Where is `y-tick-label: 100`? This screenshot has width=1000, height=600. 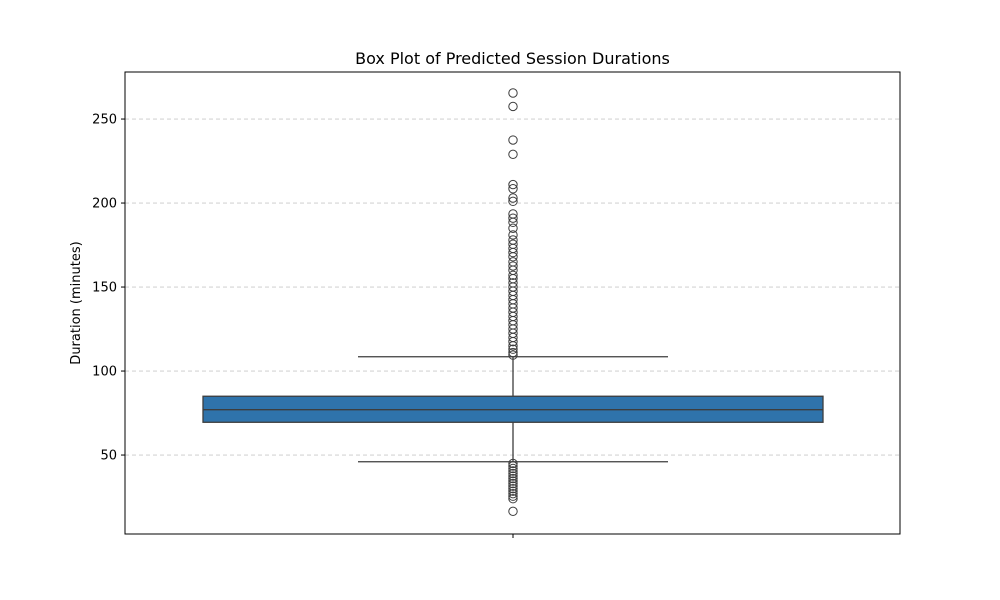
y-tick-label: 100 is located at coordinates (104, 372).